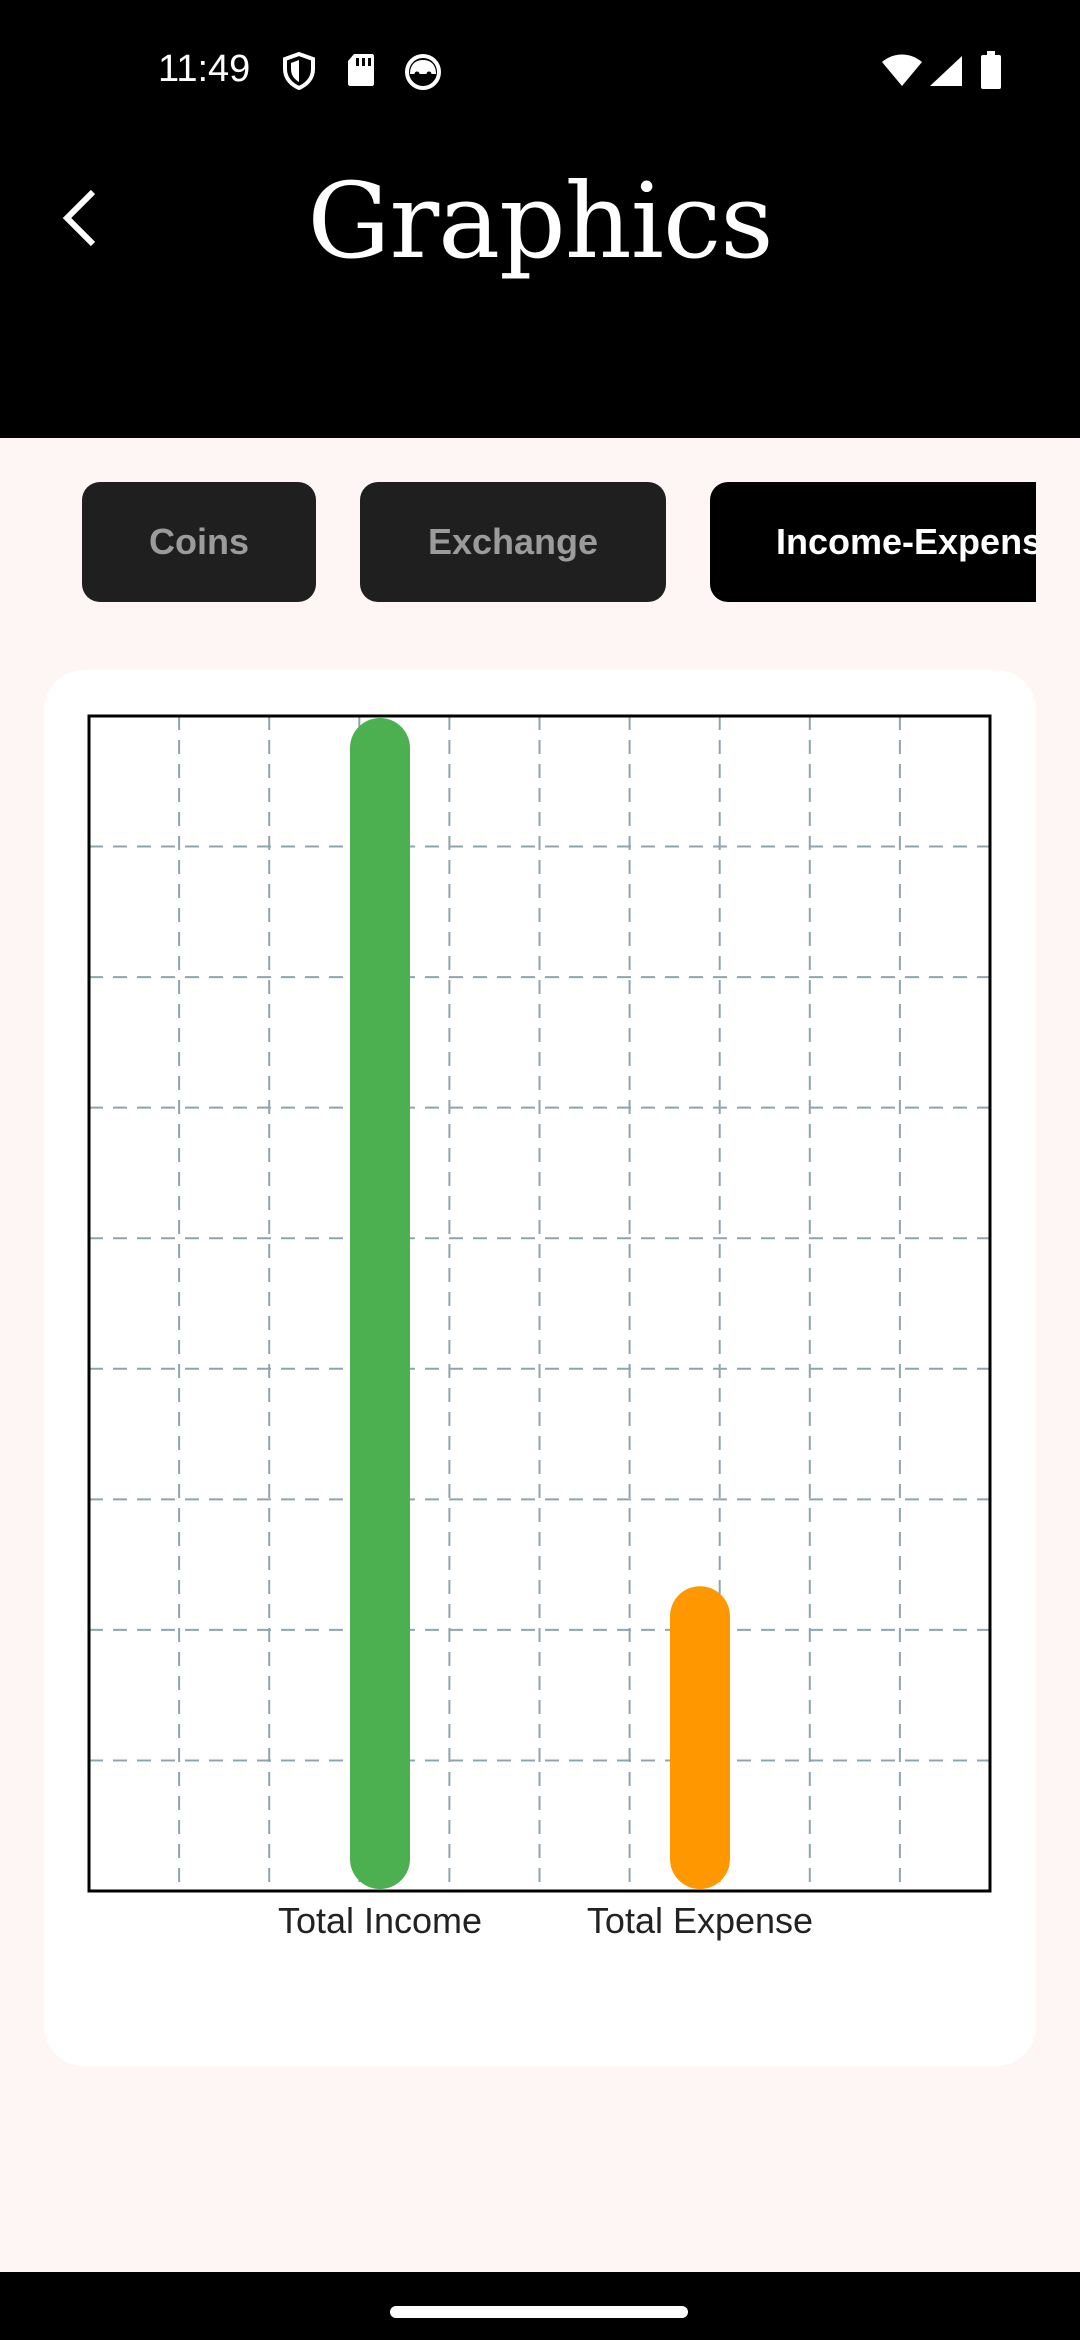 The height and width of the screenshot is (2340, 1080). I want to click on tab-coins-label: Coins, so click(198, 541).